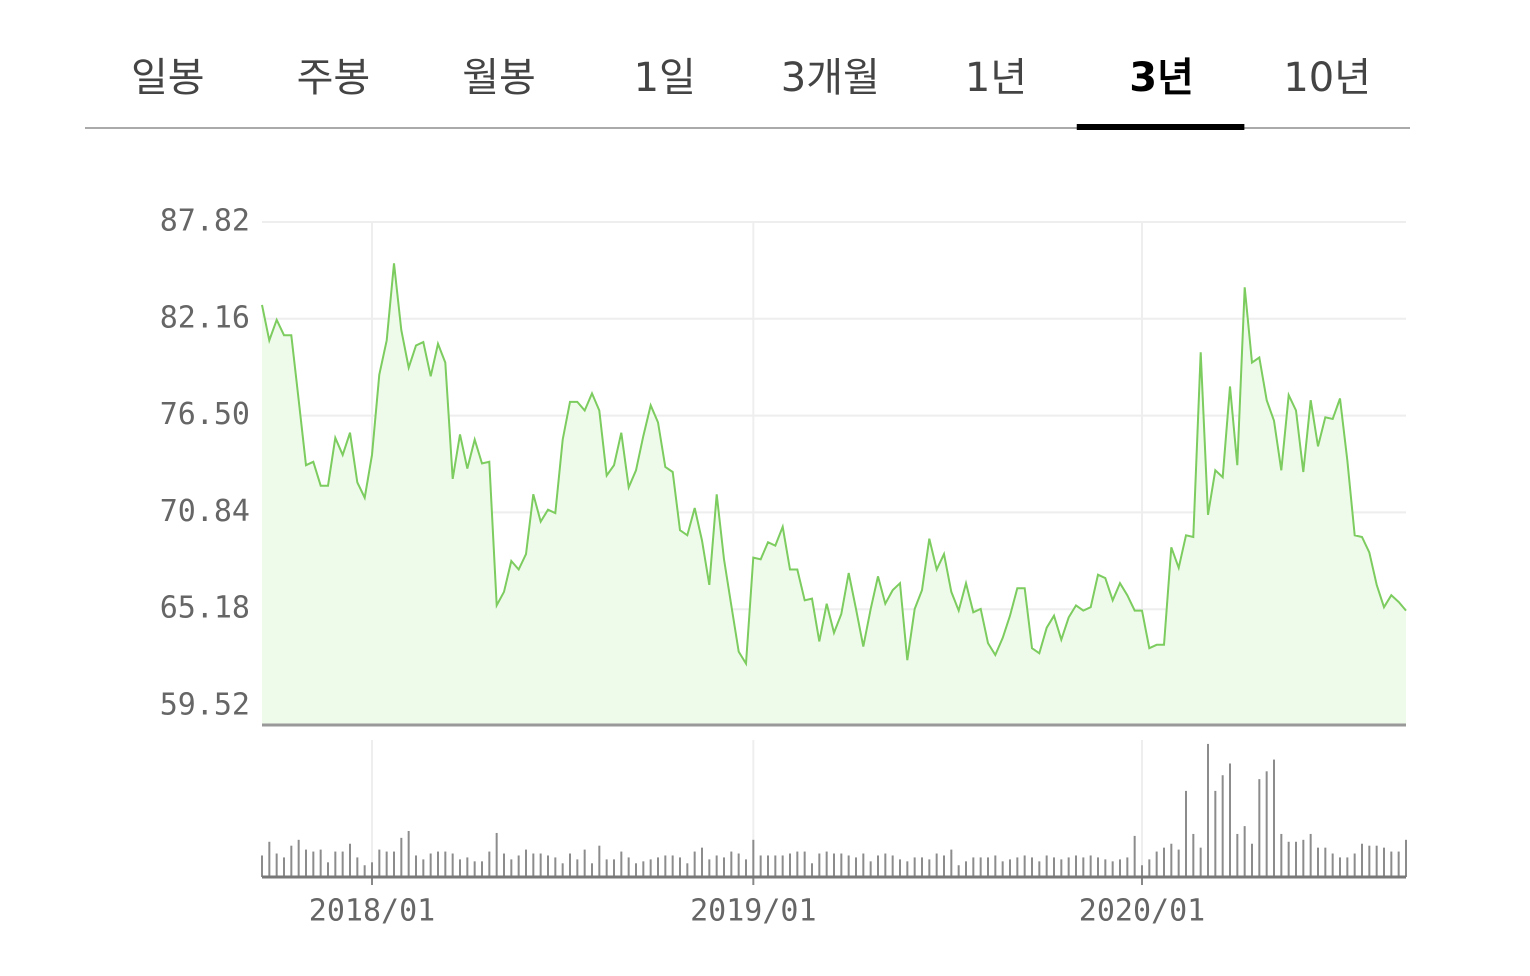 Image resolution: width=1530 pixels, height=976 pixels. Describe the element at coordinates (830, 78) in the screenshot. I see `tab: 3개월` at that location.